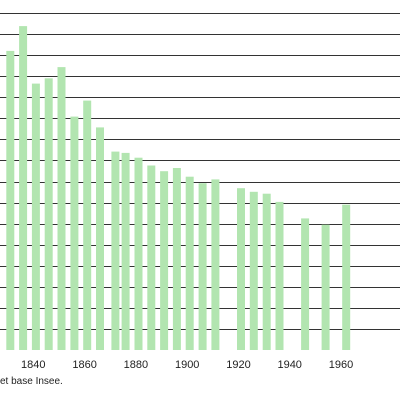  What do you see at coordinates (238, 365) in the screenshot?
I see `x-tick-label-1920: 1920` at bounding box center [238, 365].